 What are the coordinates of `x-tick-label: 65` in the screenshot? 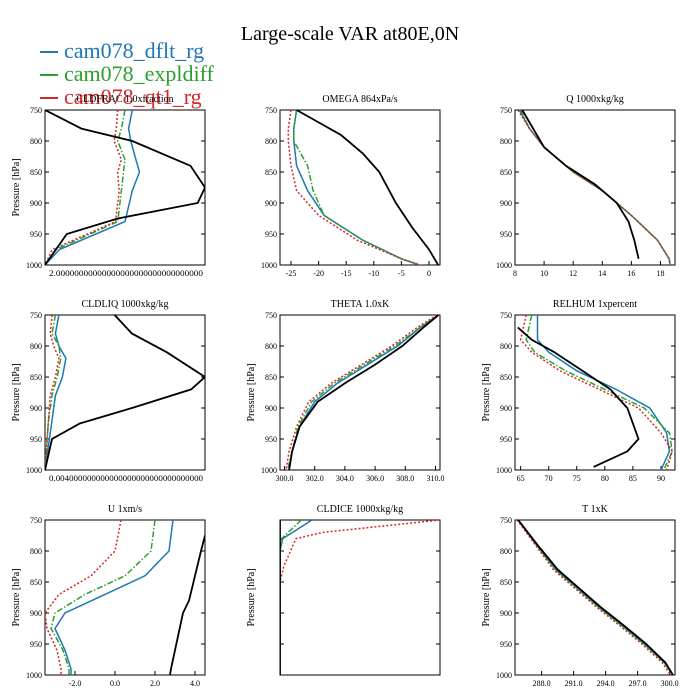 It's located at (521, 478).